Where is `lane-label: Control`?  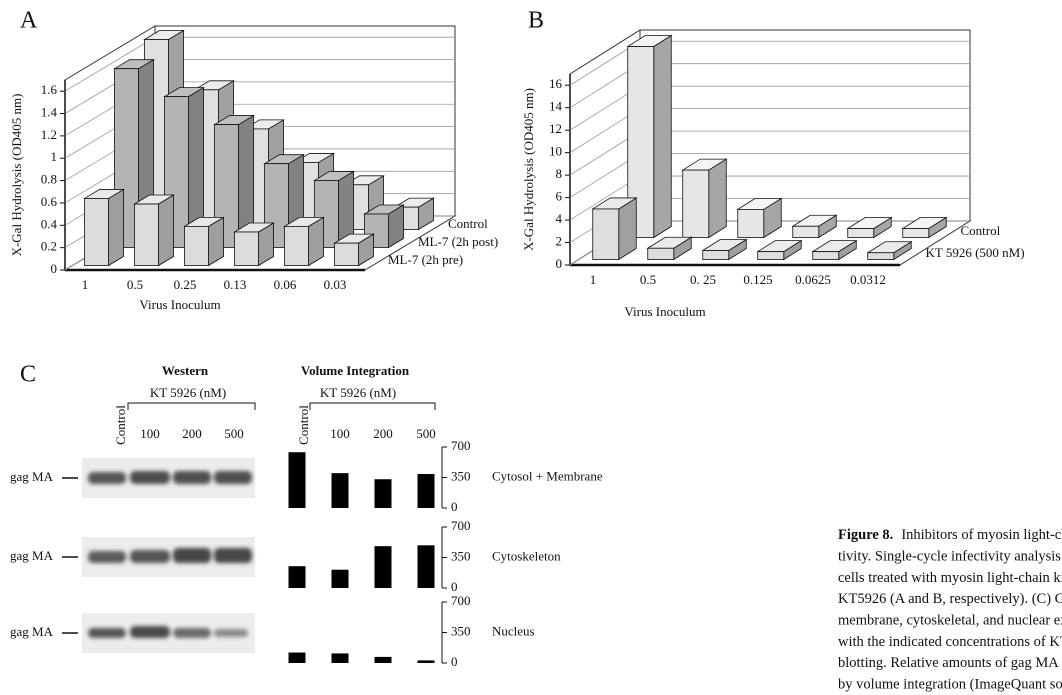
lane-label: Control is located at coordinates (120, 425).